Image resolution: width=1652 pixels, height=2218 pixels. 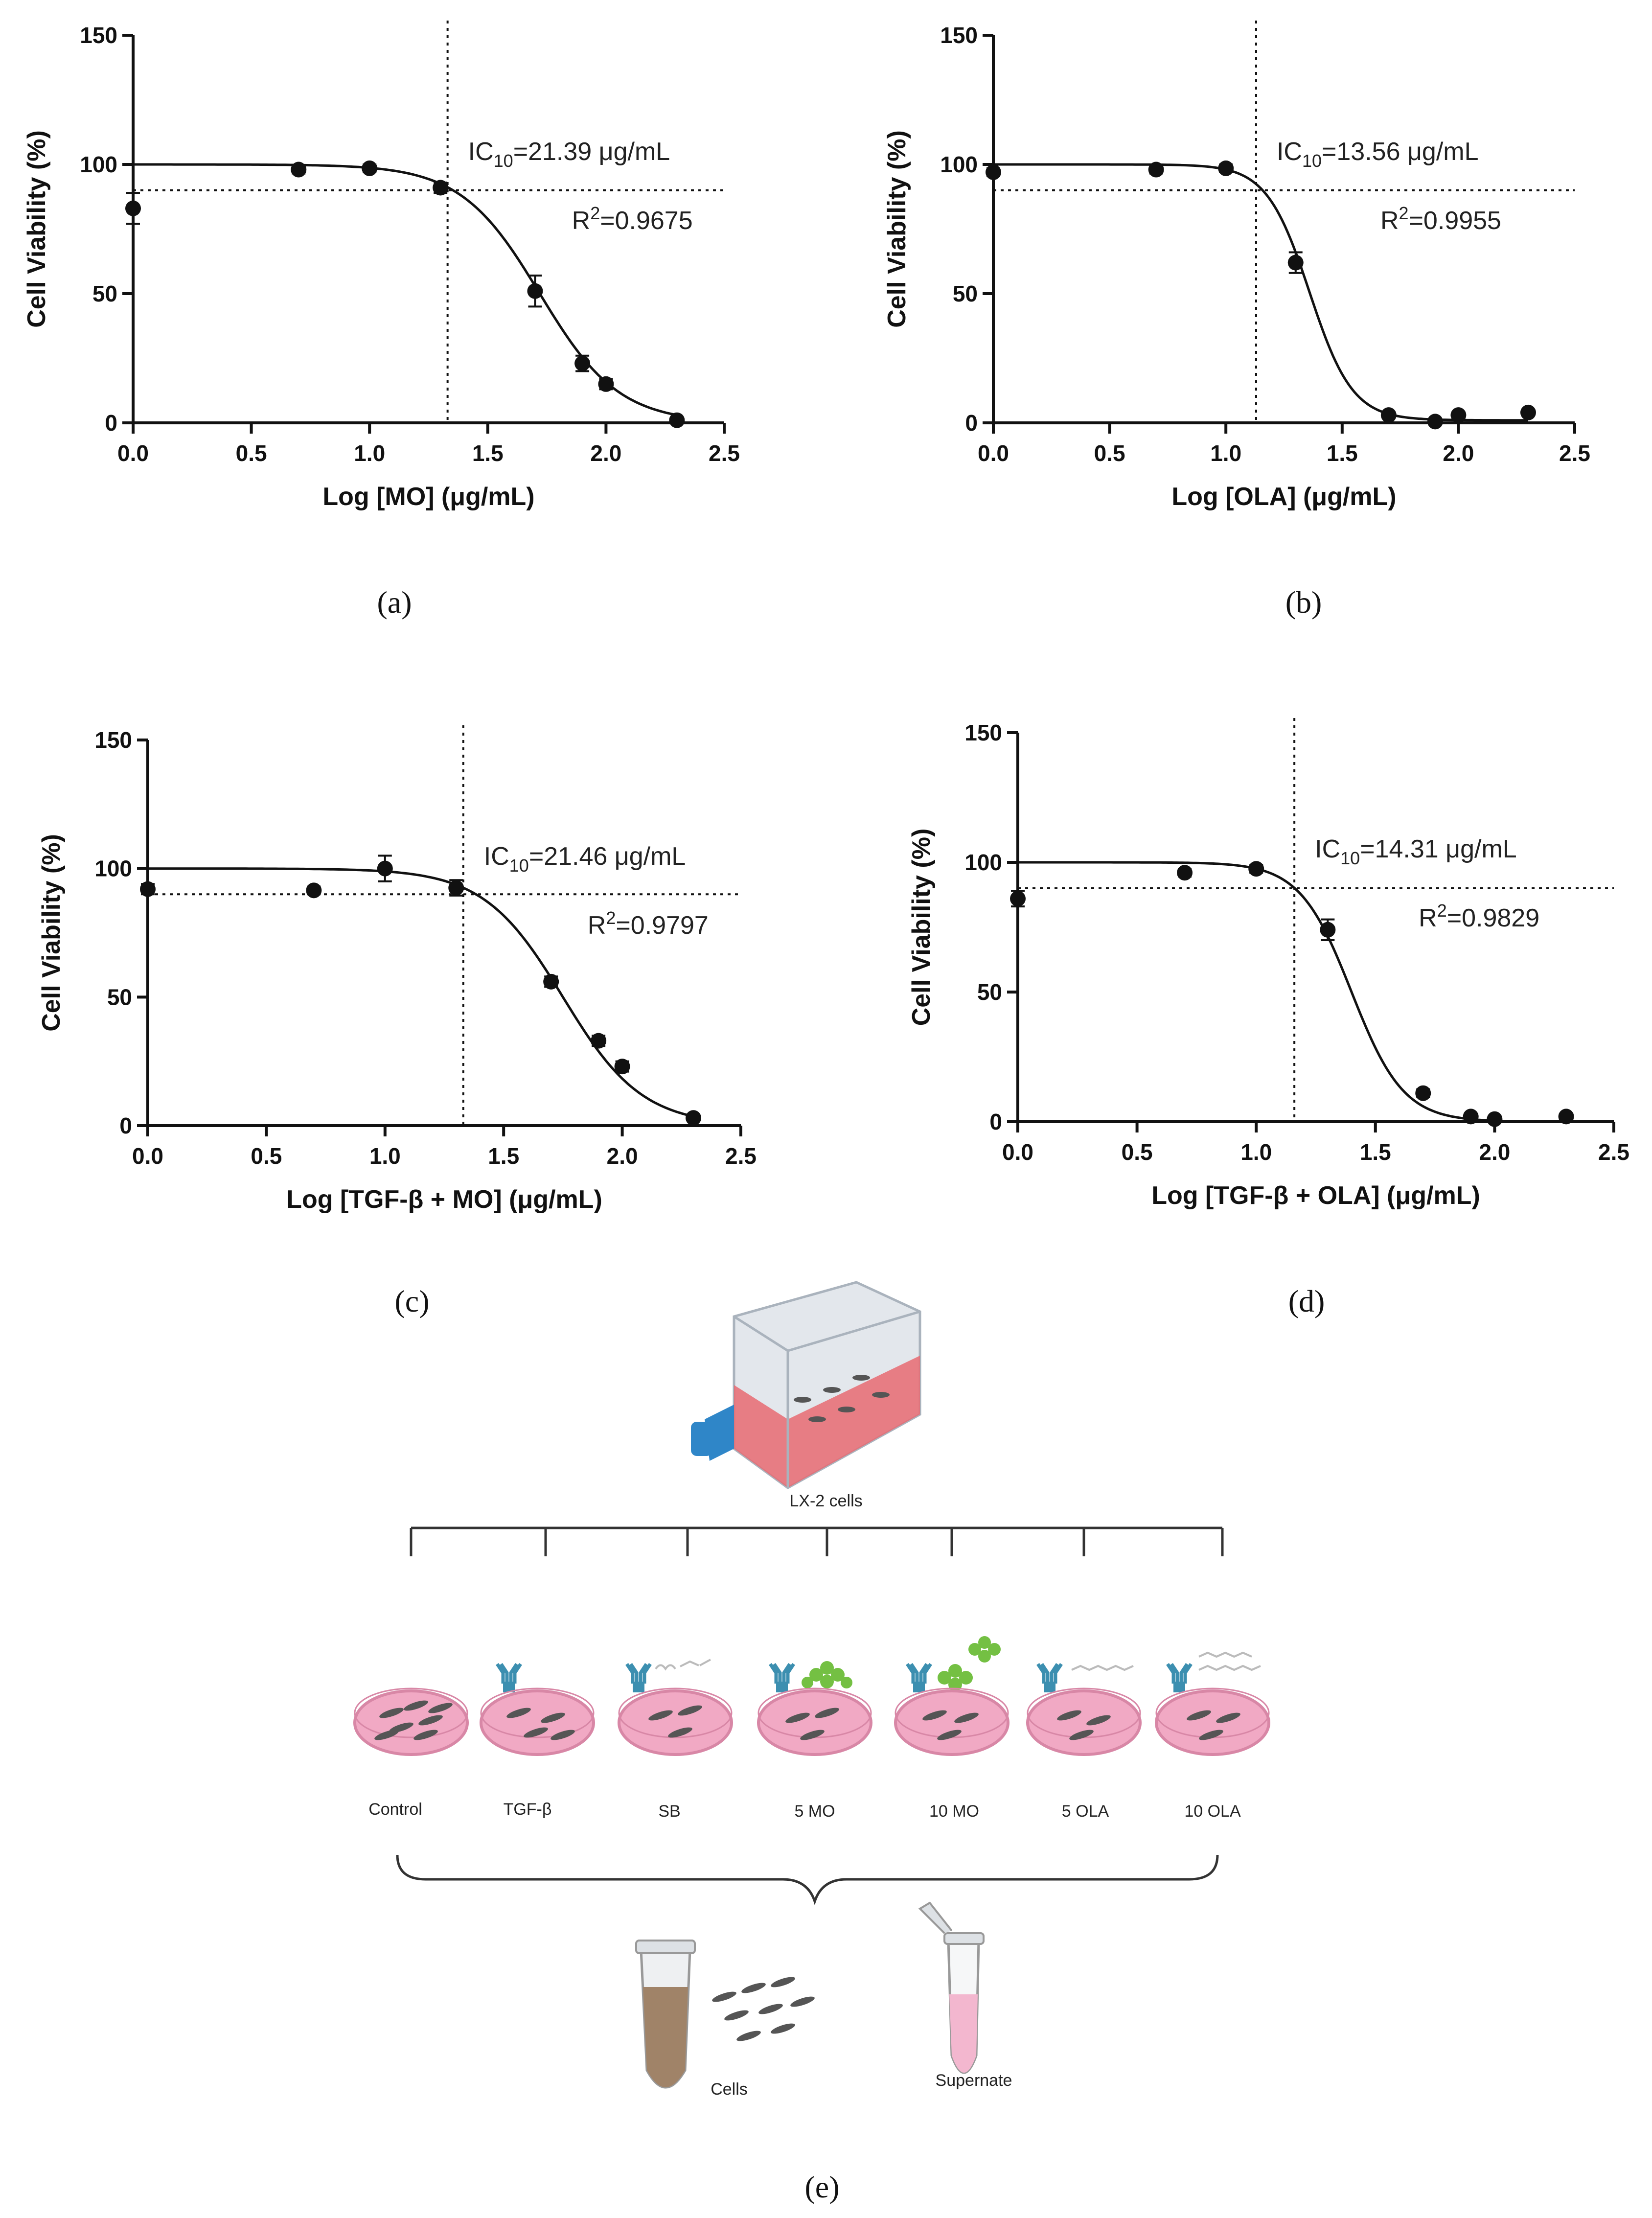 I want to click on dish-sb, so click(x=675, y=1721).